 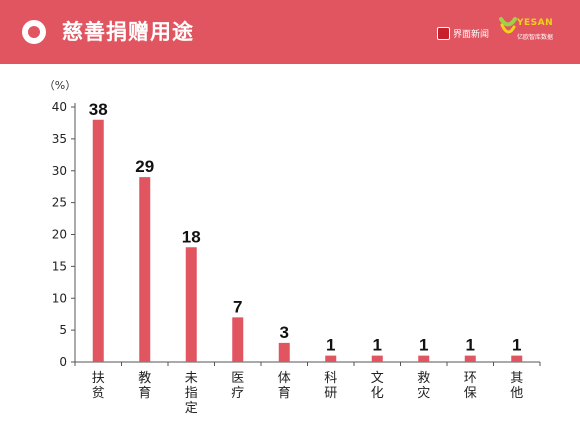 What do you see at coordinates (516, 386) in the screenshot?
I see `category-label: 其他` at bounding box center [516, 386].